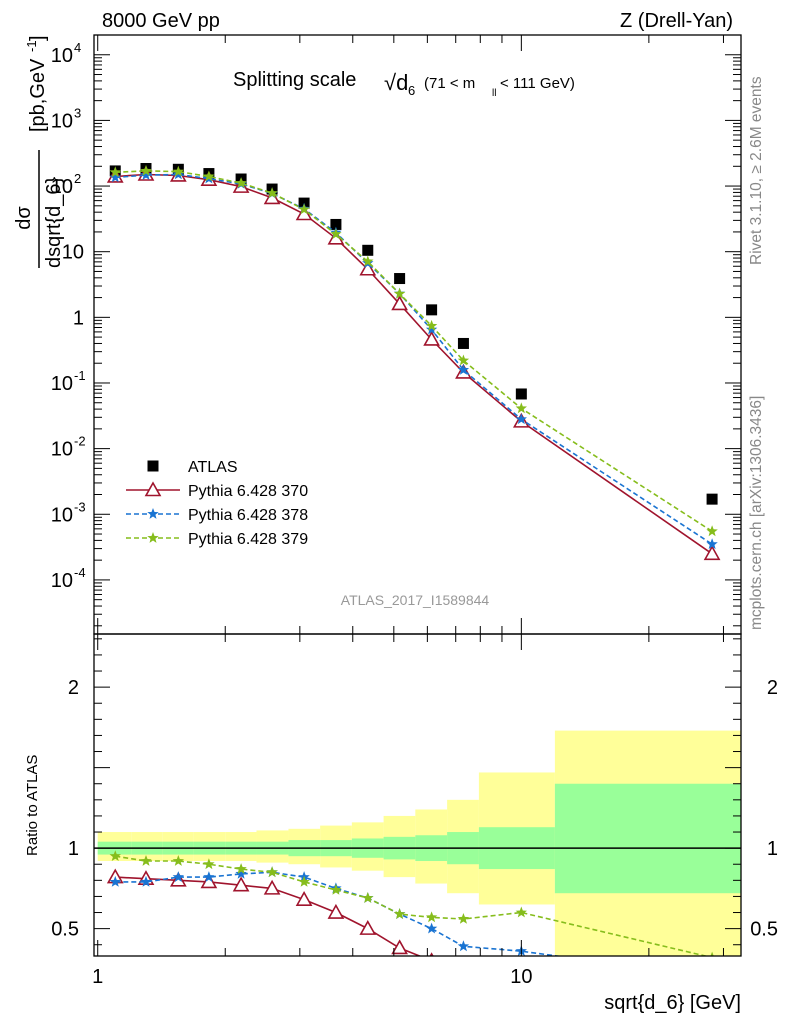 The height and width of the screenshot is (1029, 786). I want to click on x-tick-label: 1, so click(97, 977).